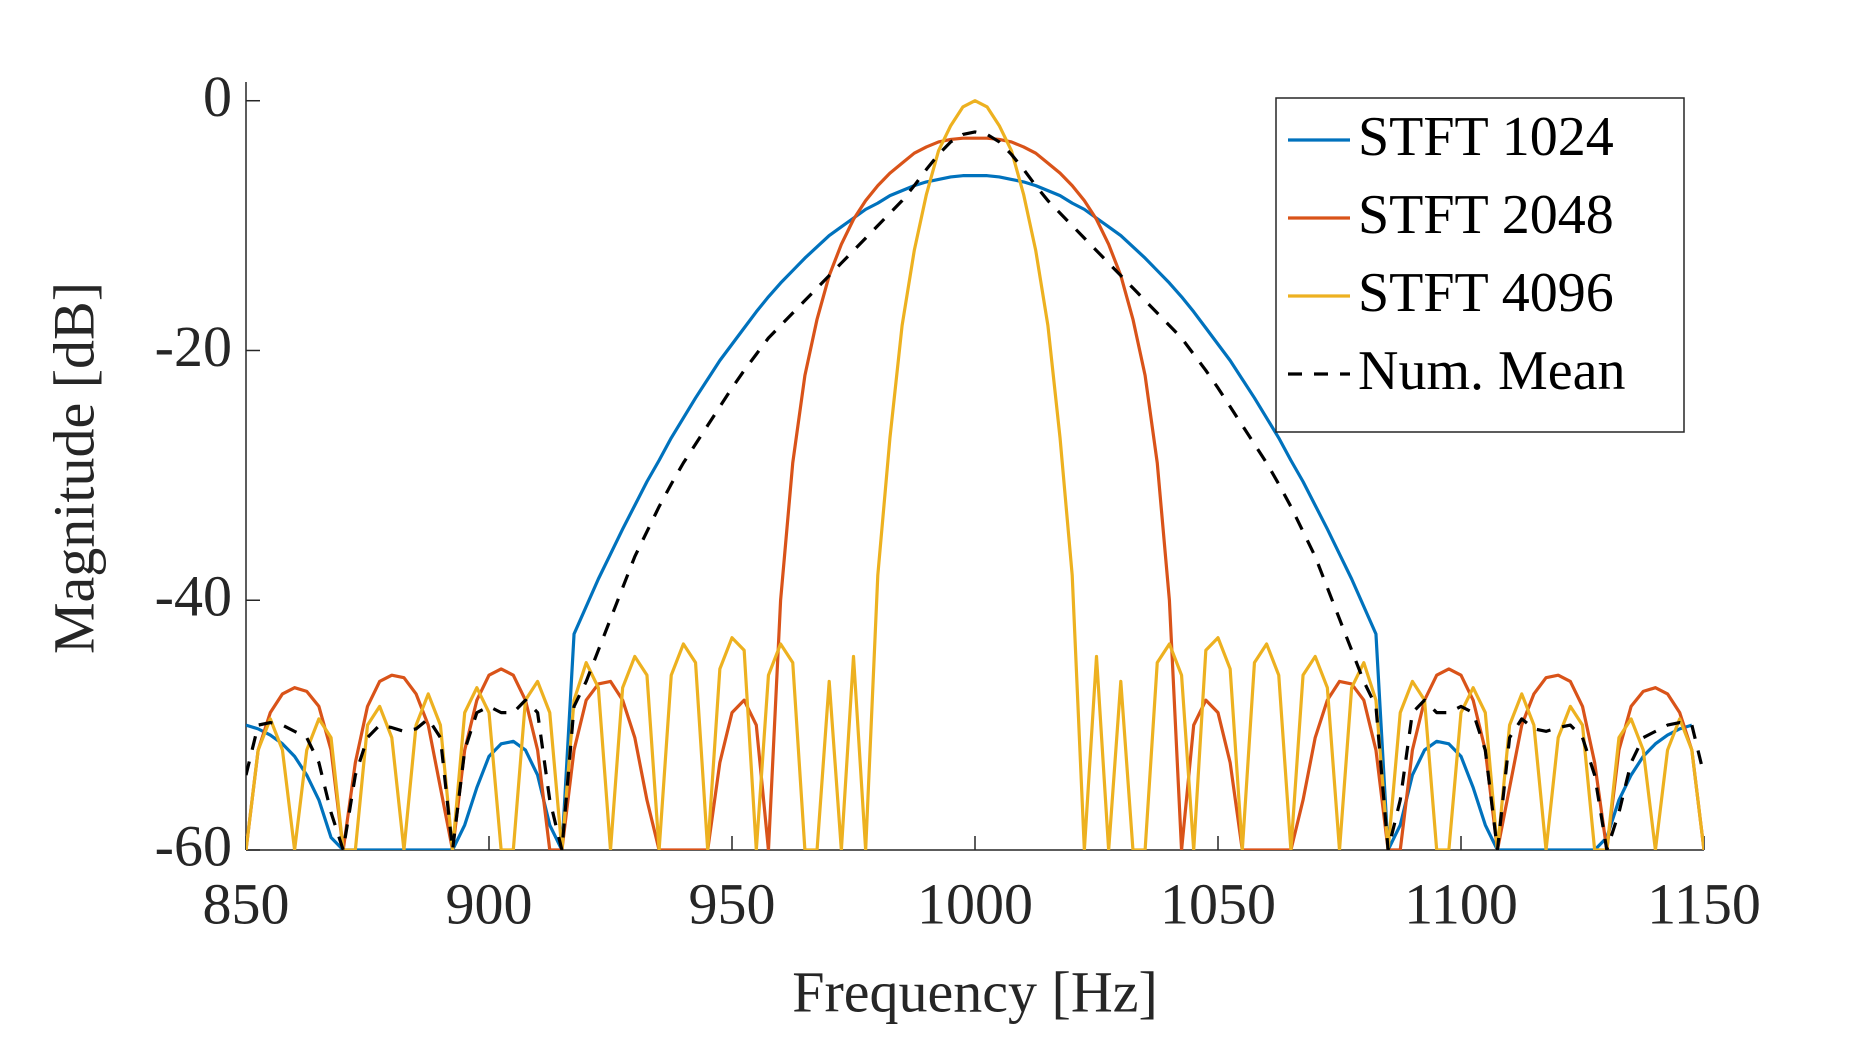  What do you see at coordinates (217, 96) in the screenshot?
I see `y-tick-label: 0` at bounding box center [217, 96].